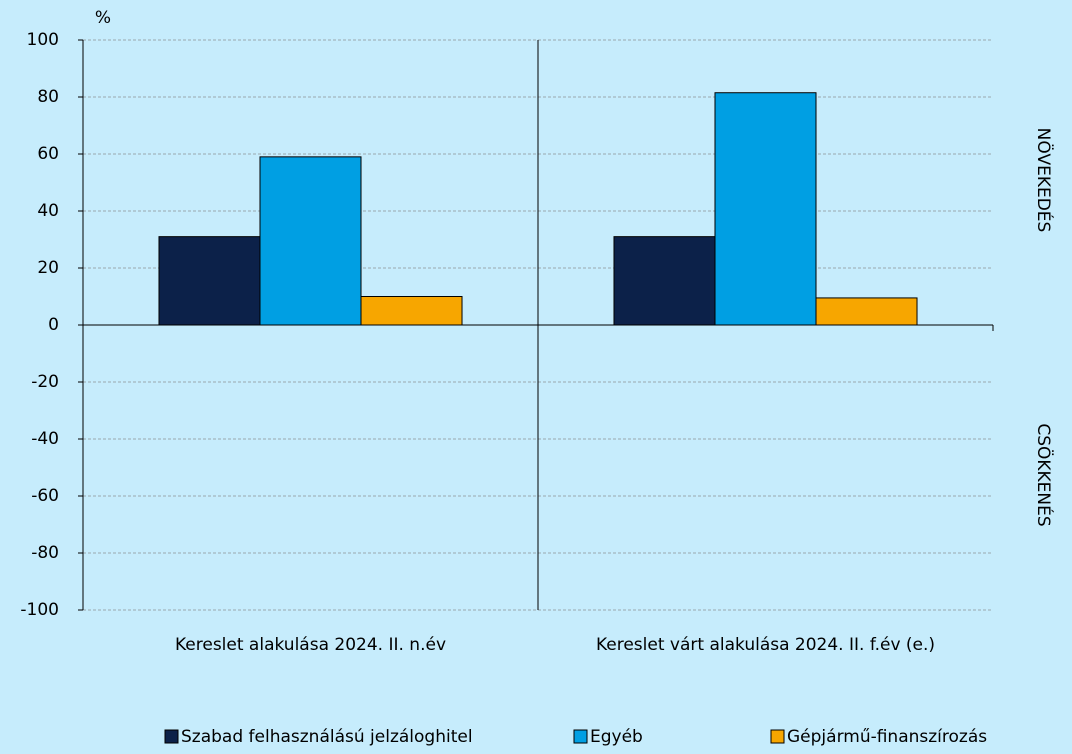 This screenshot has width=1072, height=754. I want to click on y-tick-label: -80, so click(45, 553).